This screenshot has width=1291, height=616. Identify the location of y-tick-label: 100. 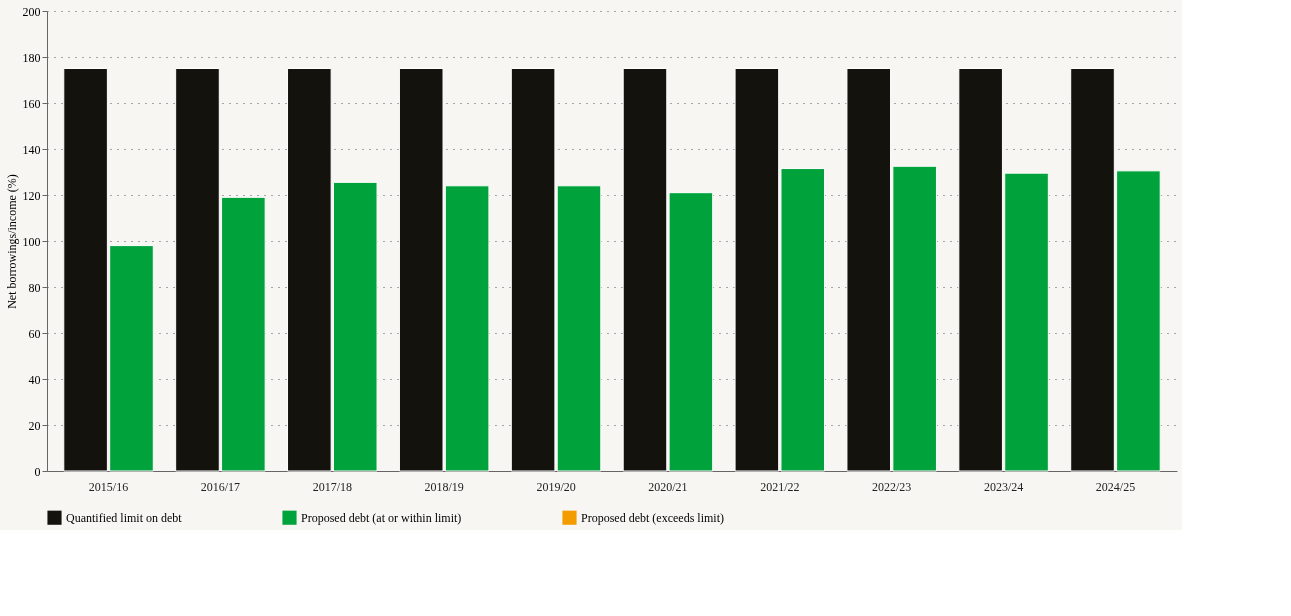
(31, 241).